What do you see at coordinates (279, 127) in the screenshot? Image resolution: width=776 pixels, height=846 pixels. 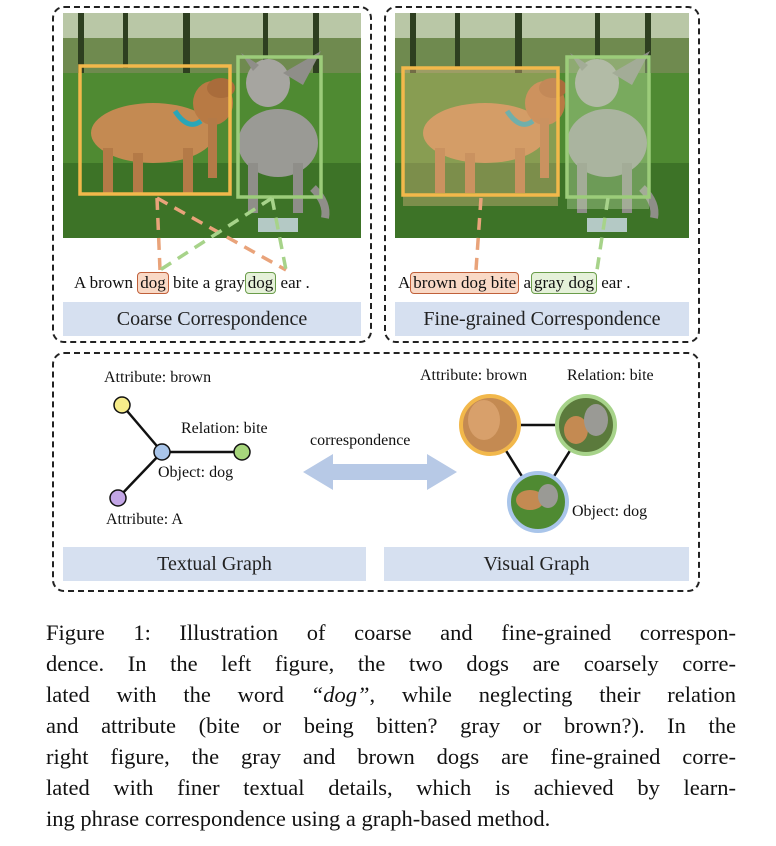 I see `coarse-green-bbox` at bounding box center [279, 127].